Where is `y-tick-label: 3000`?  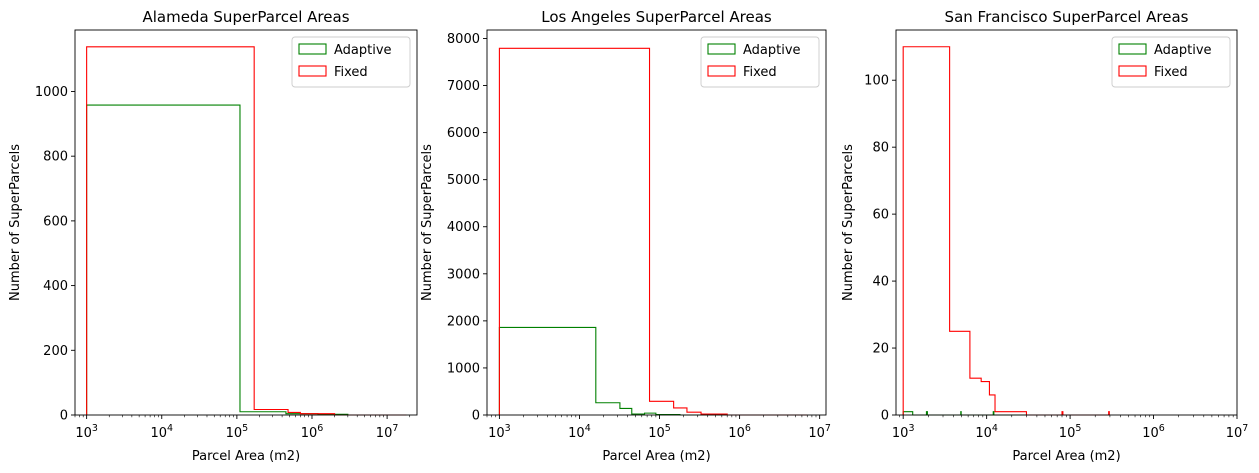
y-tick-label: 3000 is located at coordinates (463, 274).